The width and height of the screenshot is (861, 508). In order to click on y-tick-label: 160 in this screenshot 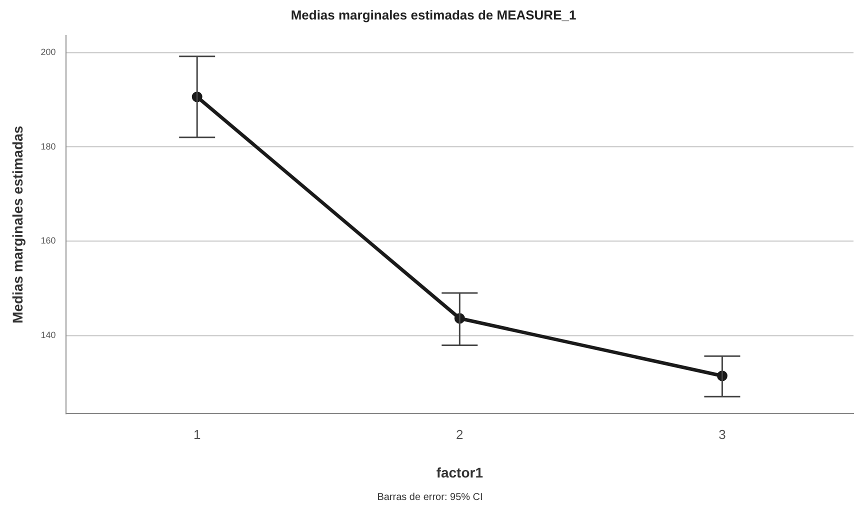, I will do `click(48, 241)`.